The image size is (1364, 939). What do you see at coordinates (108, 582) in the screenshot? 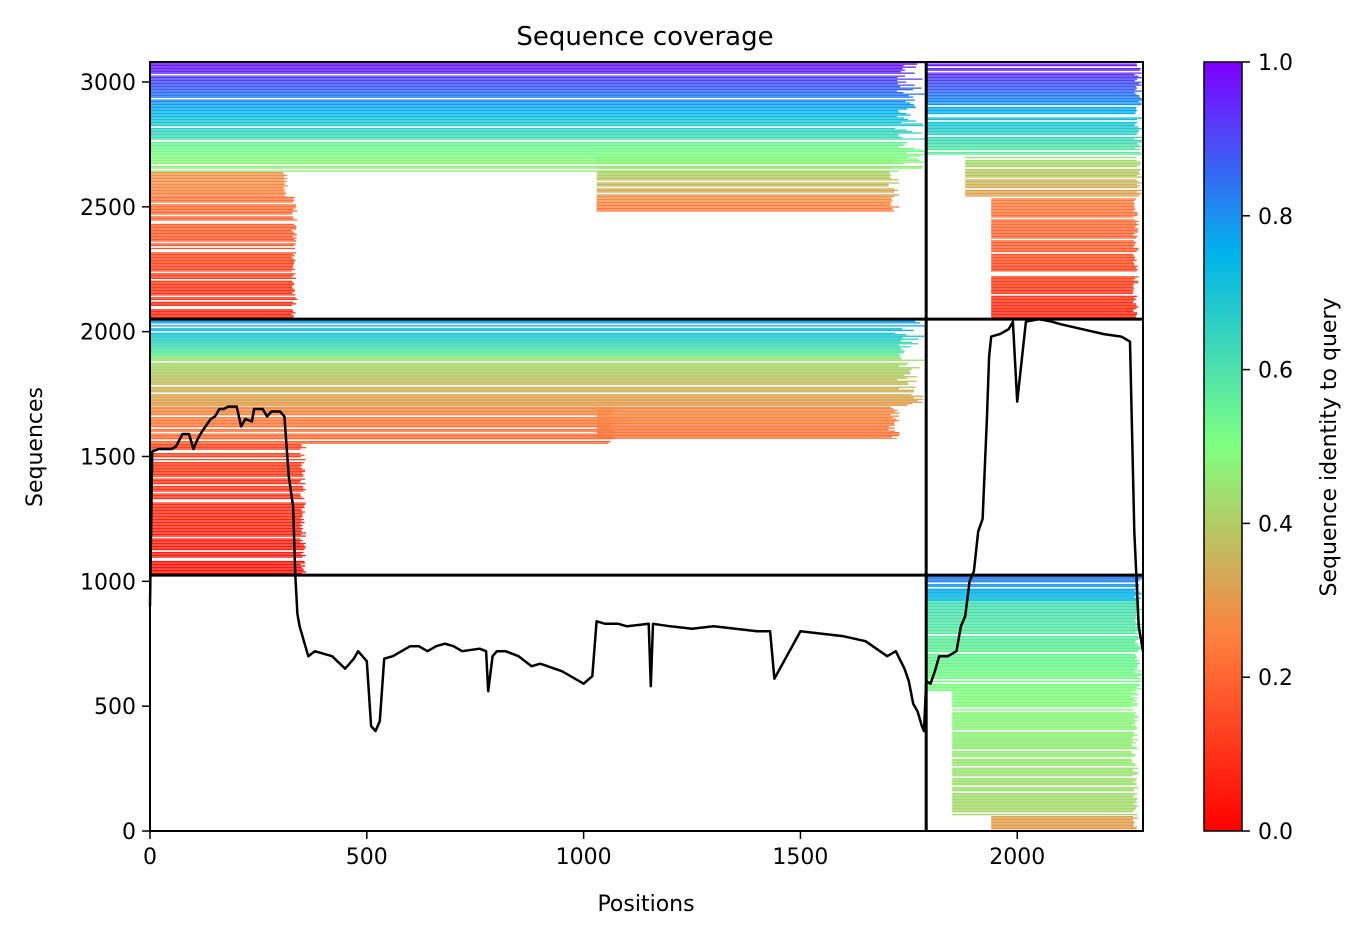
I see `y-tick-label: 1000` at bounding box center [108, 582].